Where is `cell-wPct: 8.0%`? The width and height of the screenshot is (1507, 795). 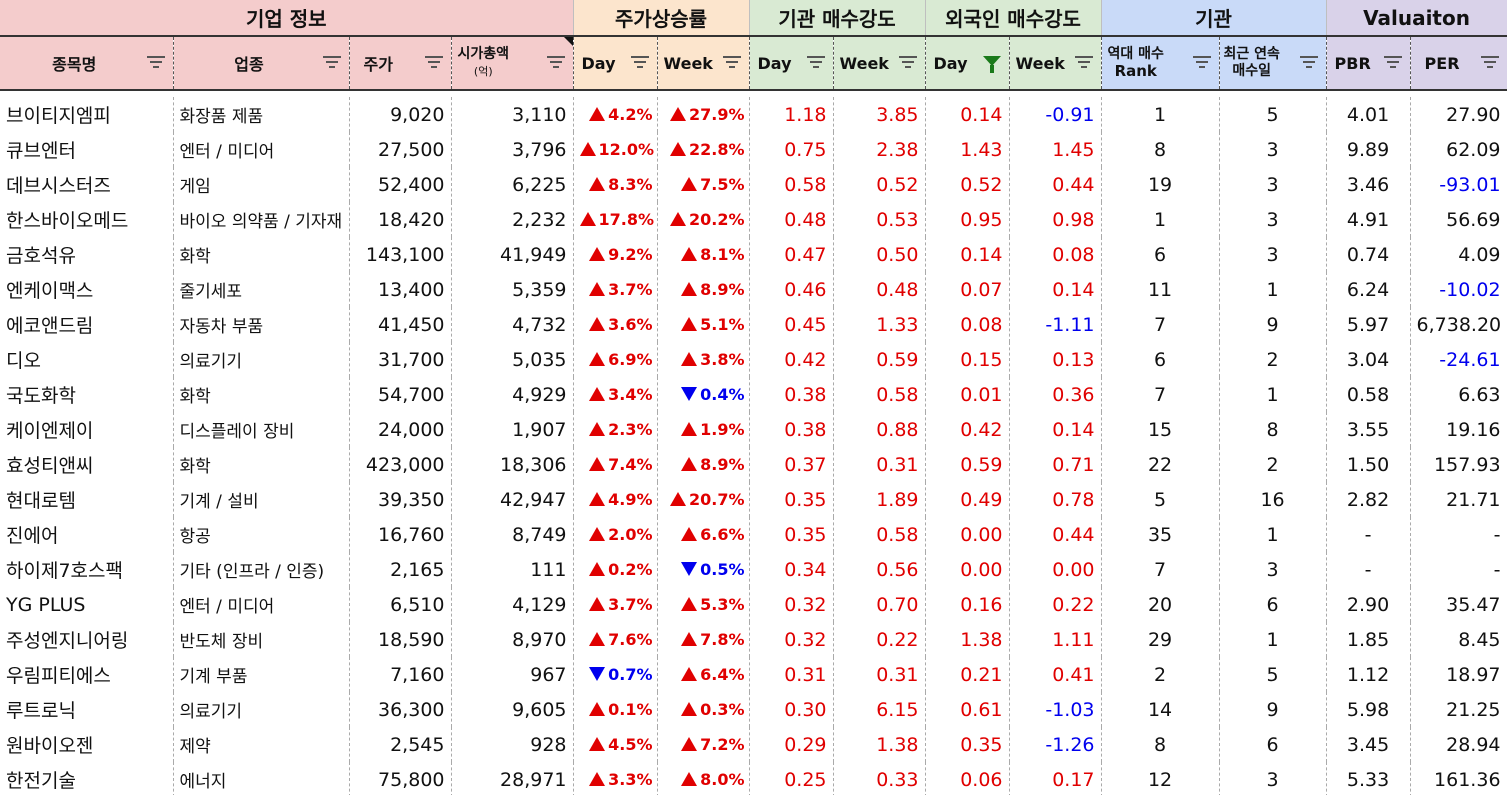 cell-wPct: 8.0% is located at coordinates (703, 778).